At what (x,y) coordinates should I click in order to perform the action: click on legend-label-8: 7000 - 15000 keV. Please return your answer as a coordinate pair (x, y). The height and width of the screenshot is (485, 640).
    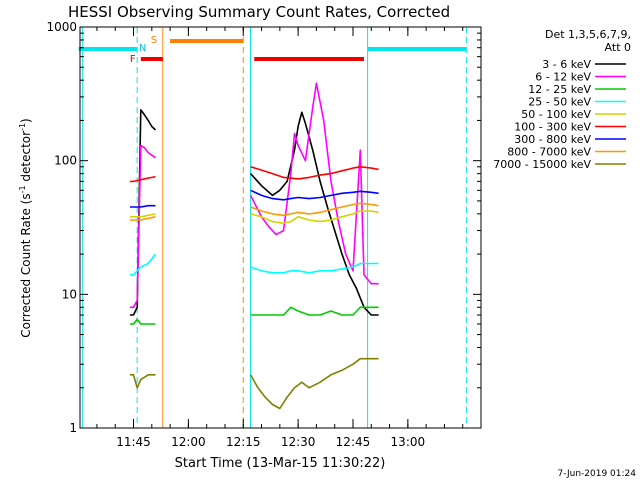
    Looking at the image, I should click on (542, 164).